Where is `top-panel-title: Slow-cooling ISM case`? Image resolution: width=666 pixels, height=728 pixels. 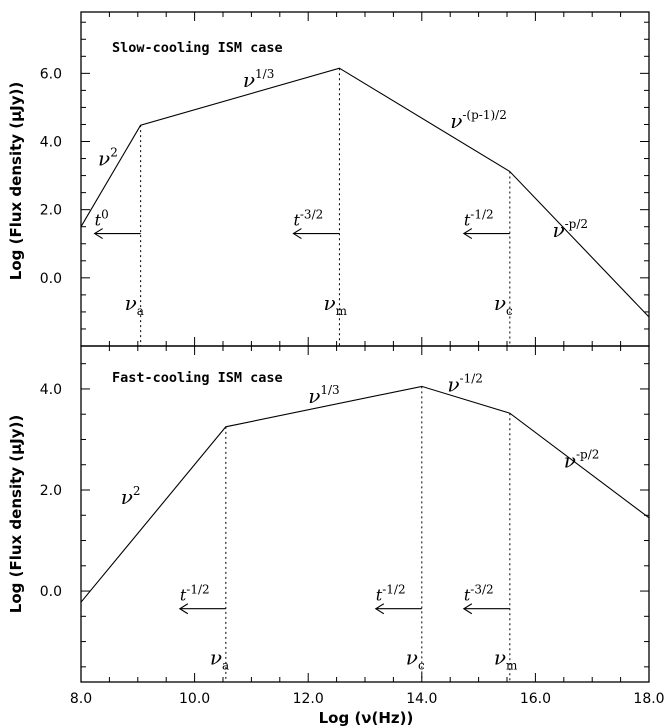
top-panel-title: Slow-cooling ISM case is located at coordinates (197, 48).